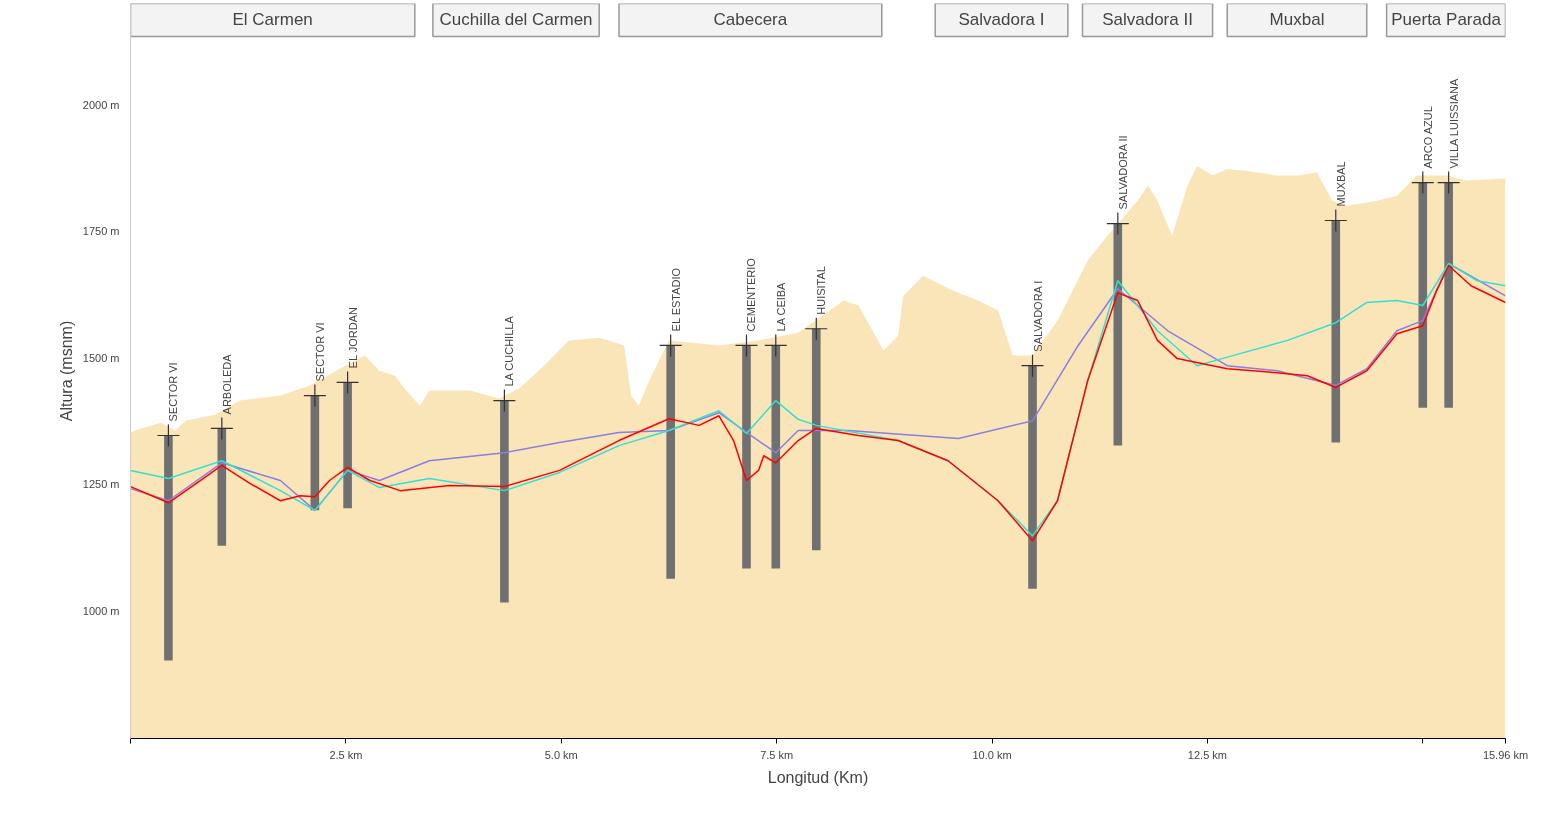 The image size is (1542, 821). I want to click on annotation: MUXBAL, so click(1340, 184).